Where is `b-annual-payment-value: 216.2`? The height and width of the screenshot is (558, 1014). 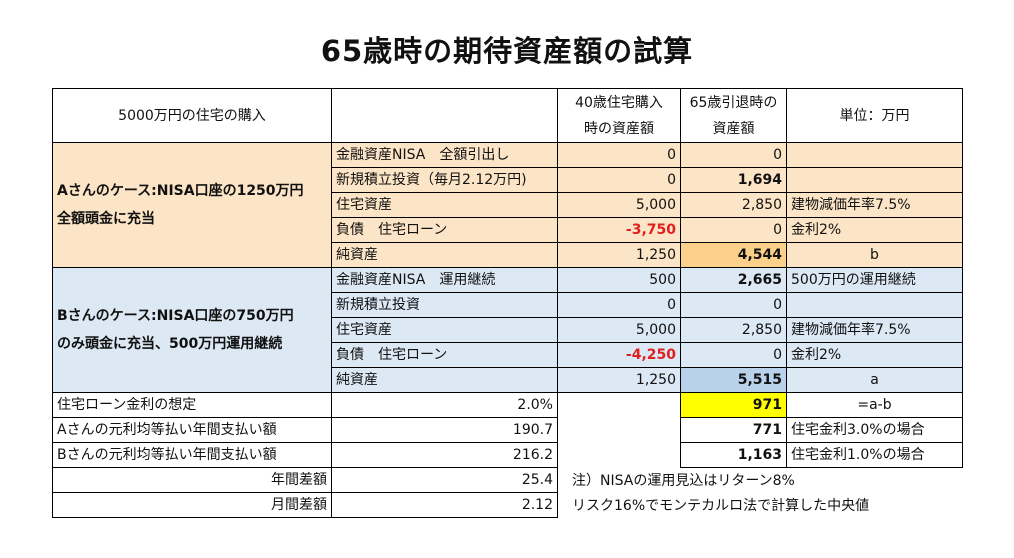
b-annual-payment-value: 216.2 is located at coordinates (445, 455).